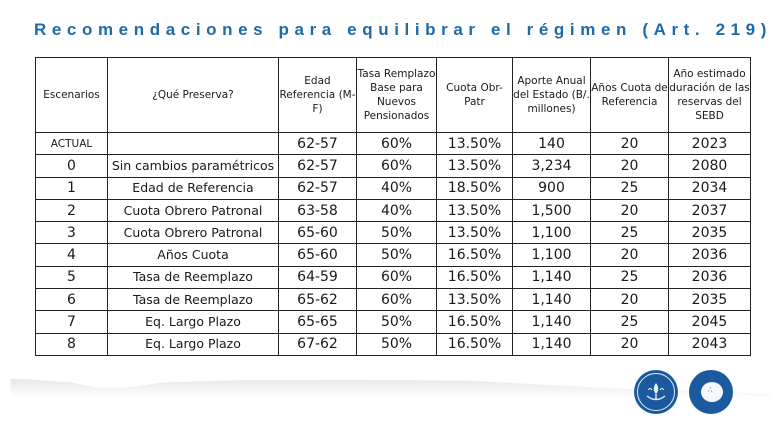 The width and height of the screenshot is (780, 440). I want to click on cell-tasa: 40%, so click(396, 188).